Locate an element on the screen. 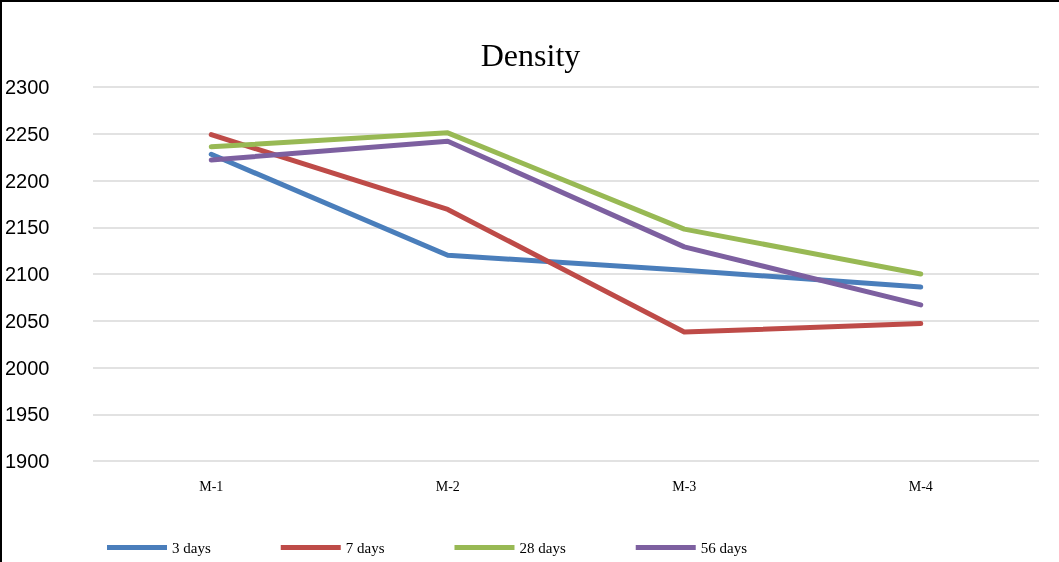 This screenshot has width=1059, height=562. y-tick-label: 2100 is located at coordinates (27, 274).